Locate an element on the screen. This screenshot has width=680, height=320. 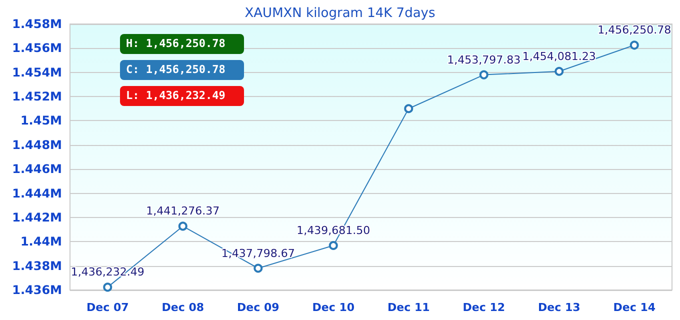
x-tick-label: Dec 08 is located at coordinates (183, 307).